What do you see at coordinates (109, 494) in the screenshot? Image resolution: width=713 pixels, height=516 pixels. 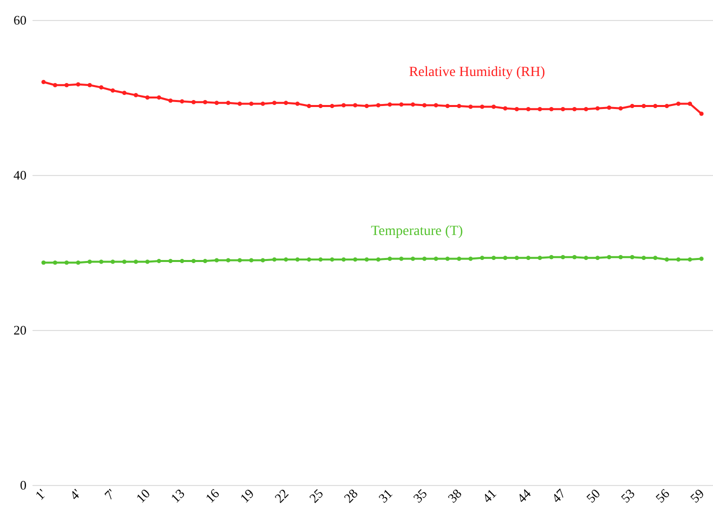 I see `x-tick-label: 7'` at bounding box center [109, 494].